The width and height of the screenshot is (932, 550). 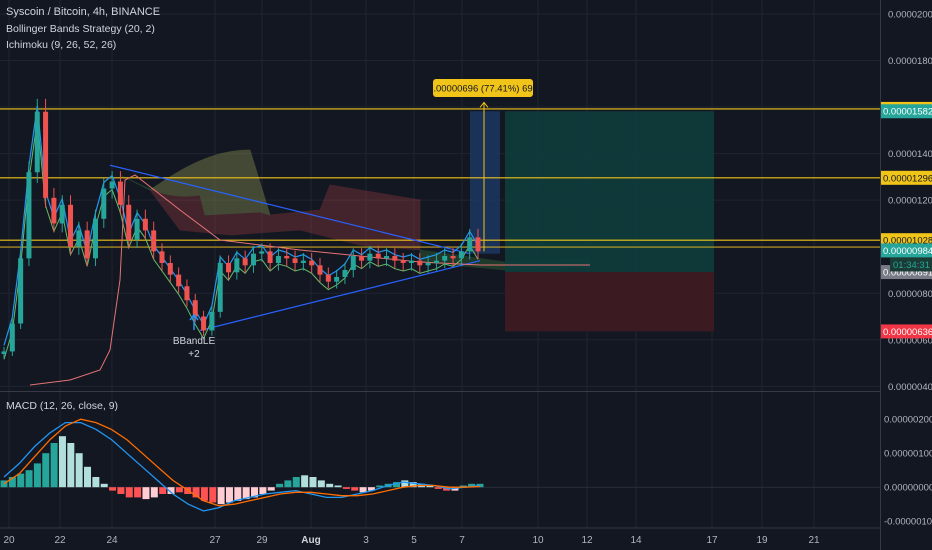 What do you see at coordinates (483, 89) in the screenshot?
I see `measure-label: 0.00000696 (77.41%) 696` at bounding box center [483, 89].